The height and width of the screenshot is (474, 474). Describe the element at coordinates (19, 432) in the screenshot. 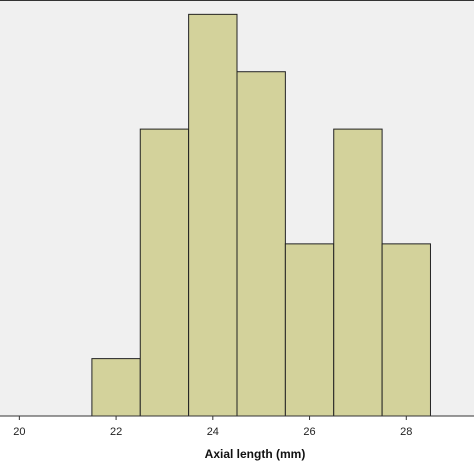

I see `x-tick-label-20: 20` at that location.